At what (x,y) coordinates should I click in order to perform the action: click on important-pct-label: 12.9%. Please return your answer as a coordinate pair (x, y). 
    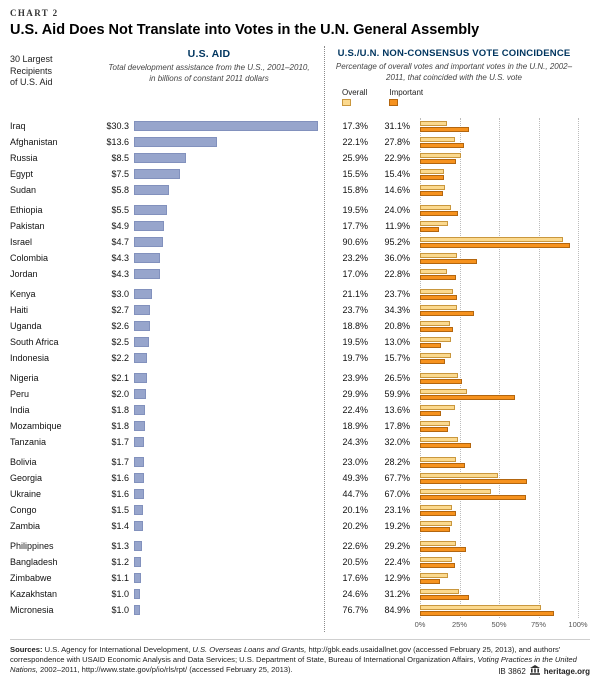
    Looking at the image, I should click on (397, 578).